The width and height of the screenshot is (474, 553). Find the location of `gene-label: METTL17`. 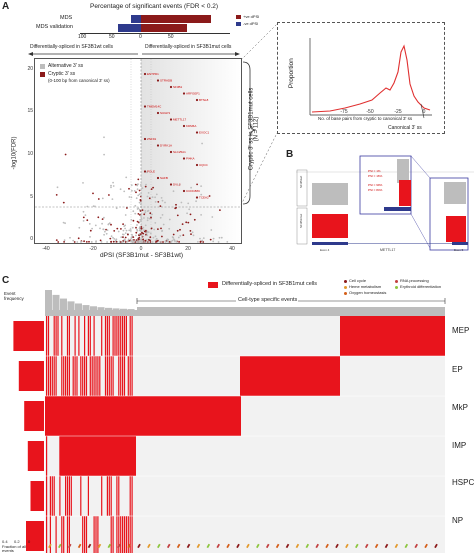

gene-label: METTL17 is located at coordinates (180, 120).